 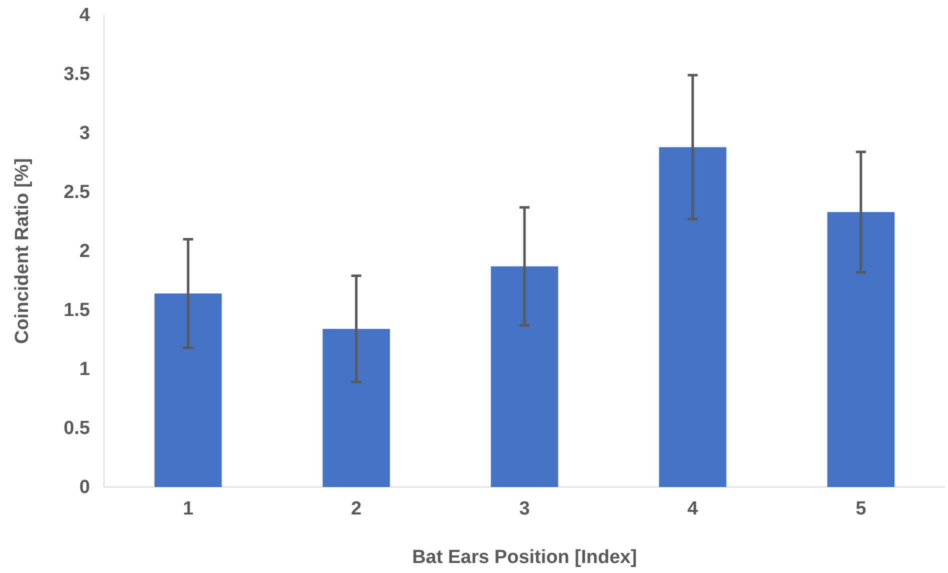 I want to click on x-tick-label: 2, so click(x=356, y=509).